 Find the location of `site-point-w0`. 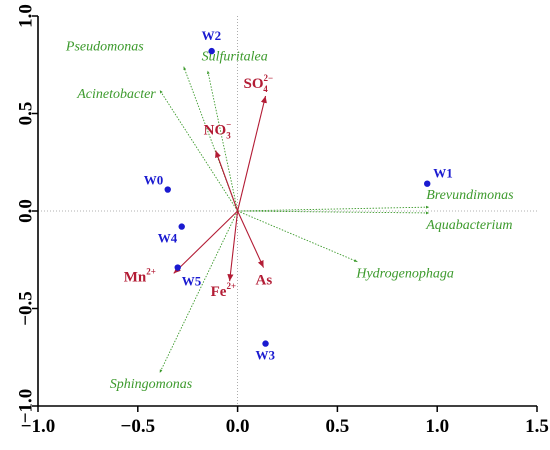

site-point-w0 is located at coordinates (167, 189).